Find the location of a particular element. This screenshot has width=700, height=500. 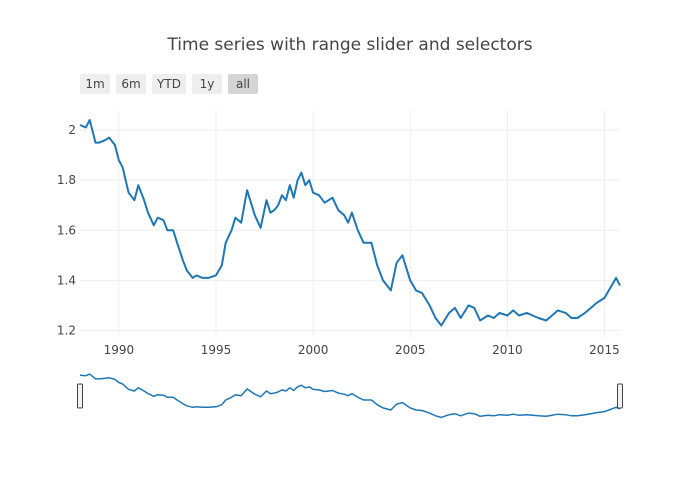

x-tick-label: 2010 is located at coordinates (507, 350).